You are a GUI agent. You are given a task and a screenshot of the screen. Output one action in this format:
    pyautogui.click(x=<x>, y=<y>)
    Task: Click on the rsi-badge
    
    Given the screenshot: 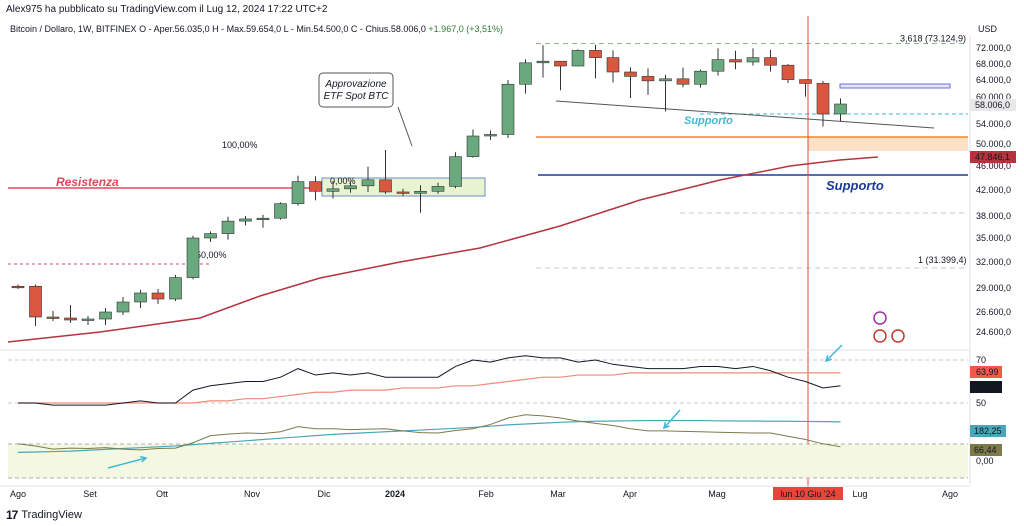 What is the action you would take?
    pyautogui.click(x=986, y=387)
    